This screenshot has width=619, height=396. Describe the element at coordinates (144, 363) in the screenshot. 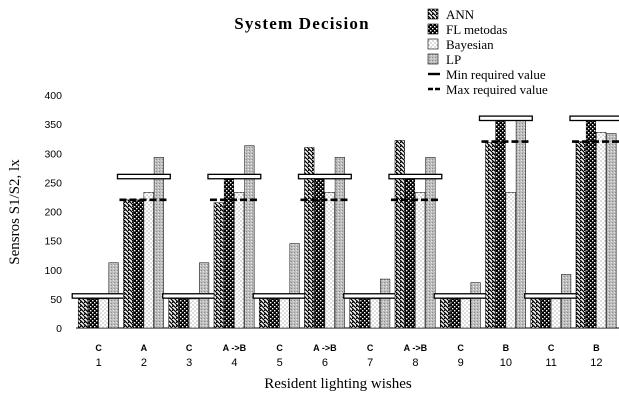

I see `x-tick-label: 2` at that location.